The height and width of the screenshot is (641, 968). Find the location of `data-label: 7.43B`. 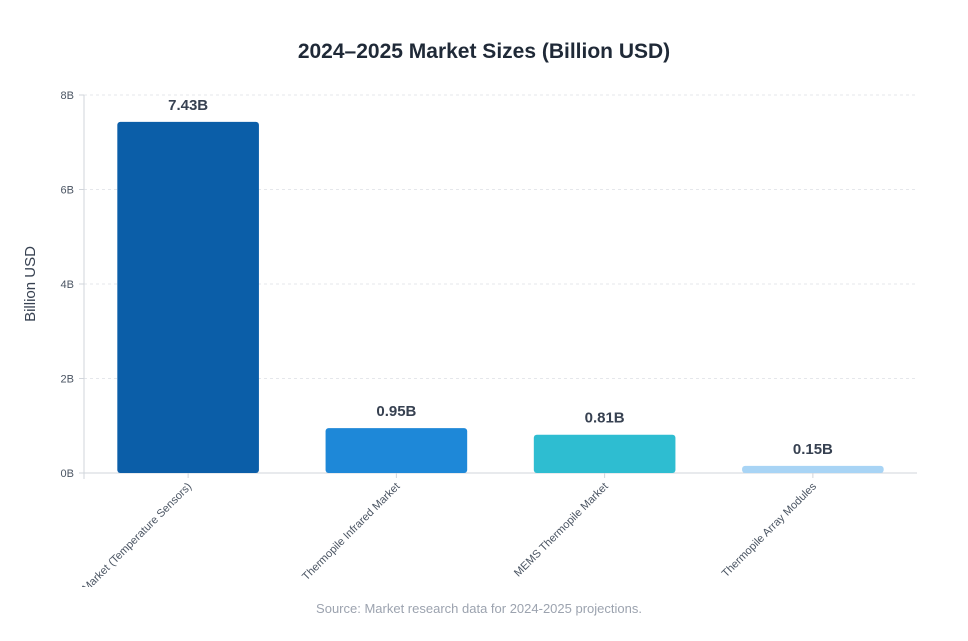

data-label: 7.43B is located at coordinates (188, 105).